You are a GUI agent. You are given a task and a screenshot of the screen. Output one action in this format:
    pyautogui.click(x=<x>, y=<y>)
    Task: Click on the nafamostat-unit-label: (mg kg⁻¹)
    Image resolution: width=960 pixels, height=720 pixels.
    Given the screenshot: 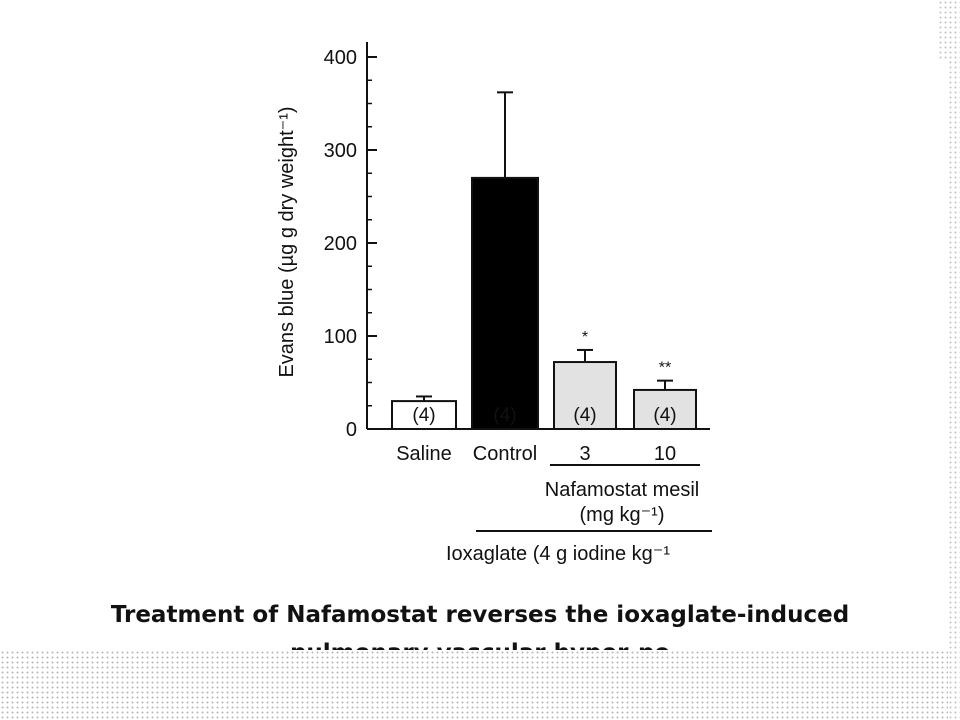 What is the action you would take?
    pyautogui.click(x=622, y=515)
    